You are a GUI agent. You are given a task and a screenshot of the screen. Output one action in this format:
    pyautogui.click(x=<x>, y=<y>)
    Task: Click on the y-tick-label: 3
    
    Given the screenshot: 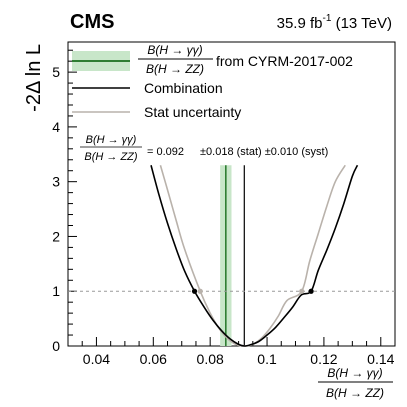 What is the action you would take?
    pyautogui.click(x=56, y=182)
    